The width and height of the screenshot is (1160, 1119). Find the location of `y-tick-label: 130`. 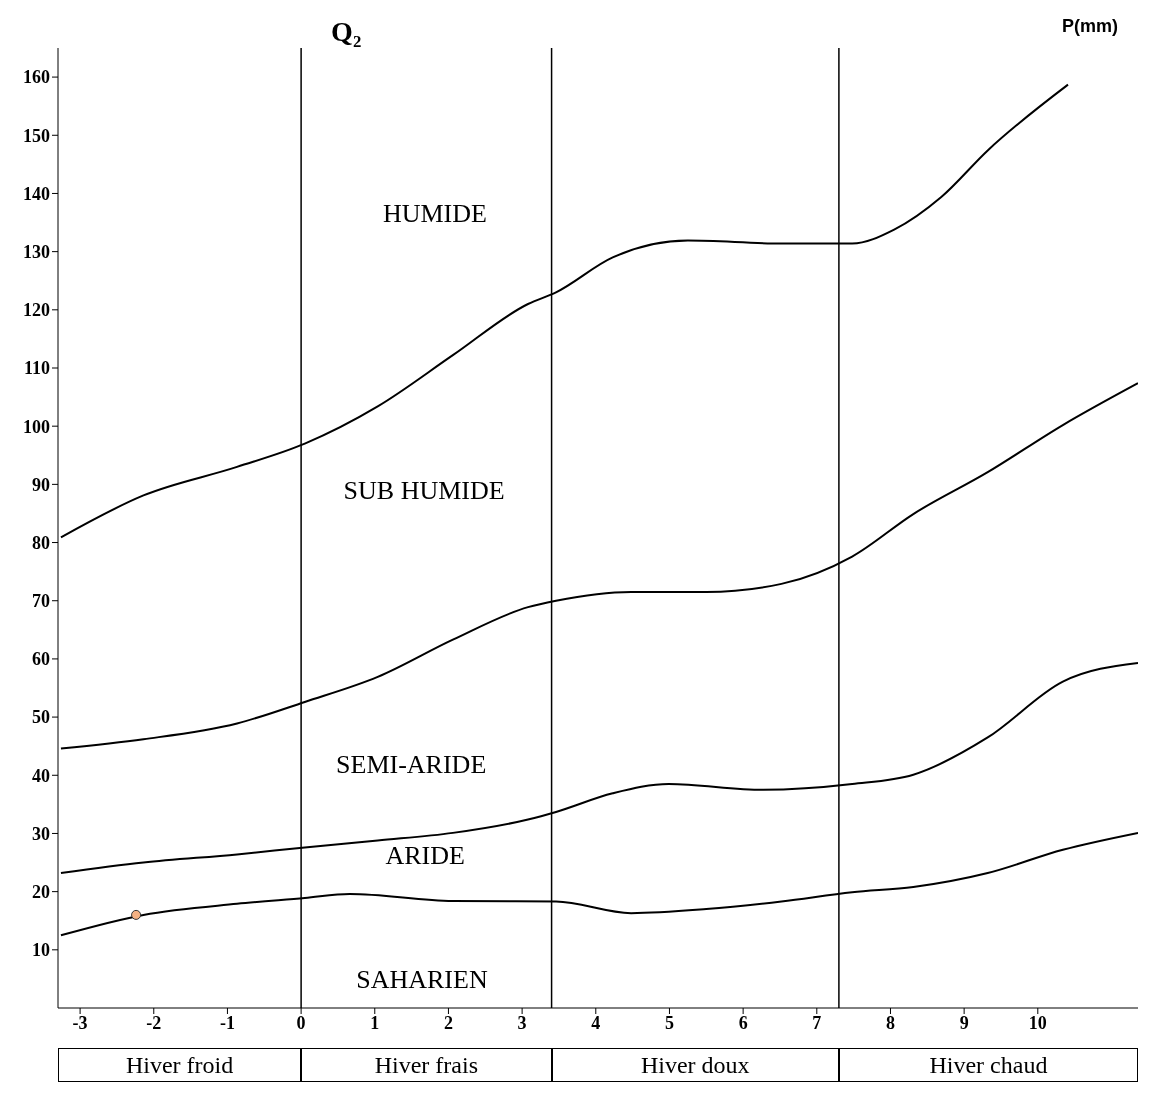

y-tick-label: 130 is located at coordinates (36, 252).